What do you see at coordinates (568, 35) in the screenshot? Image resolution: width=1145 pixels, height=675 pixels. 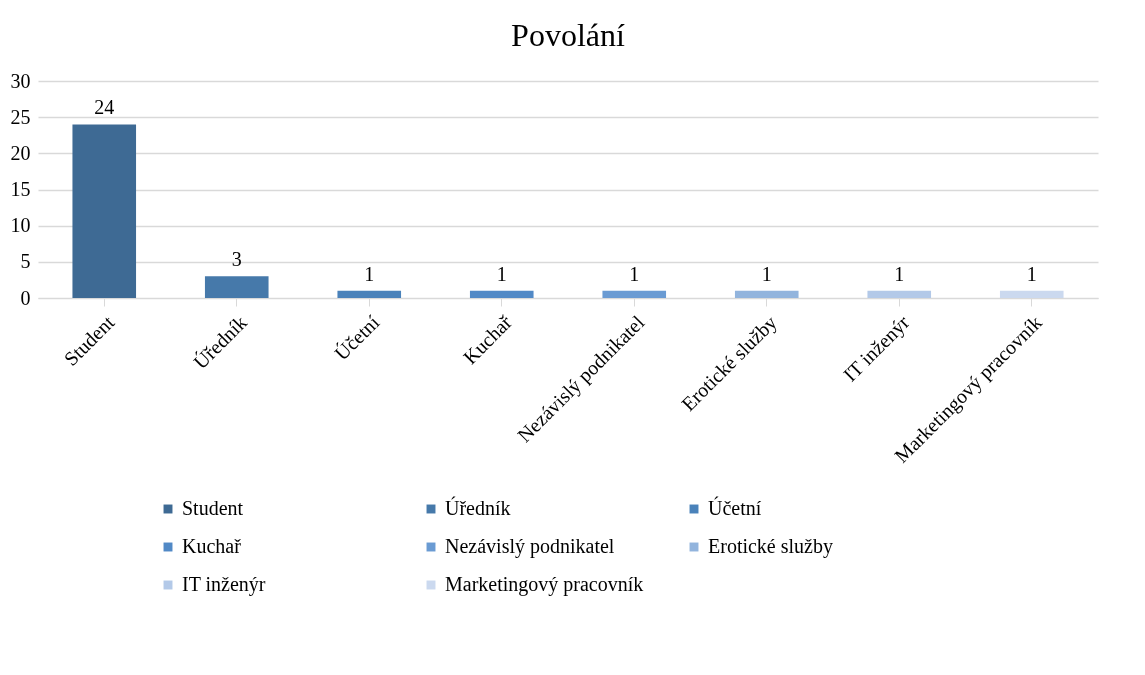 I see `chart-title: Povolání` at bounding box center [568, 35].